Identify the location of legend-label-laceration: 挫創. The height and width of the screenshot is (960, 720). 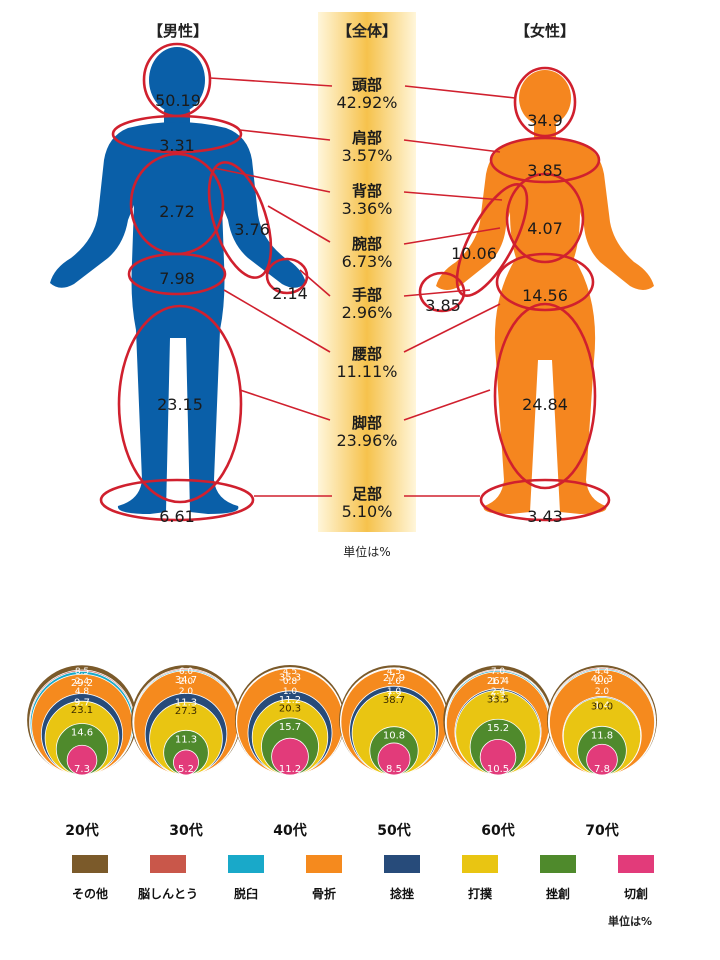
(558, 893).